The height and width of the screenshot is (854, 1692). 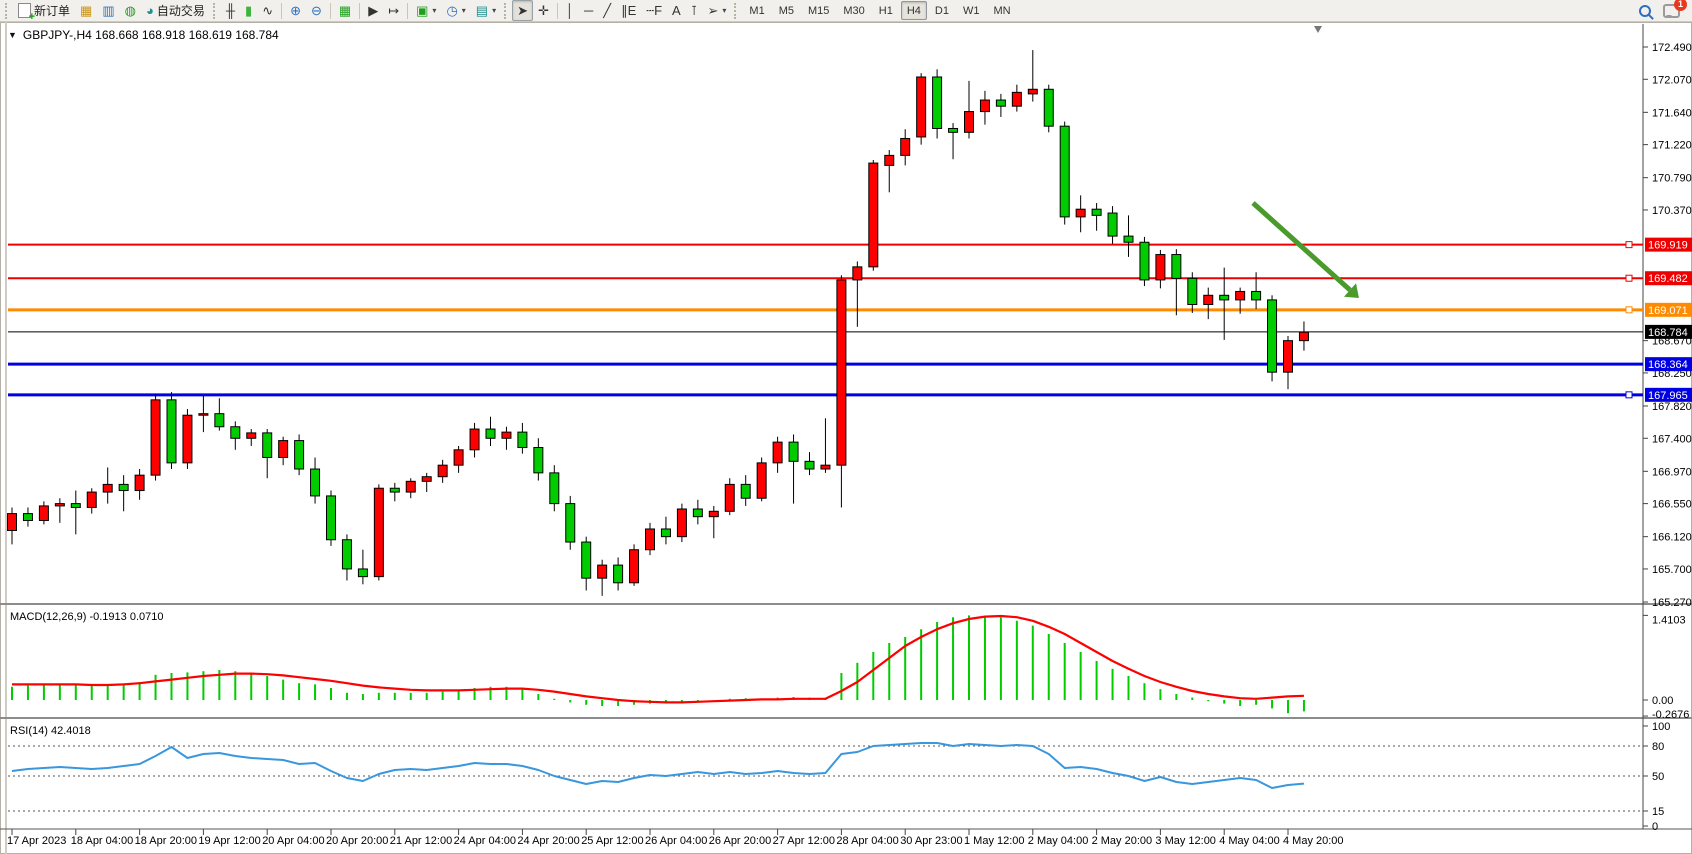 What do you see at coordinates (757, 10) in the screenshot?
I see `timeframe-button-m1: M1` at bounding box center [757, 10].